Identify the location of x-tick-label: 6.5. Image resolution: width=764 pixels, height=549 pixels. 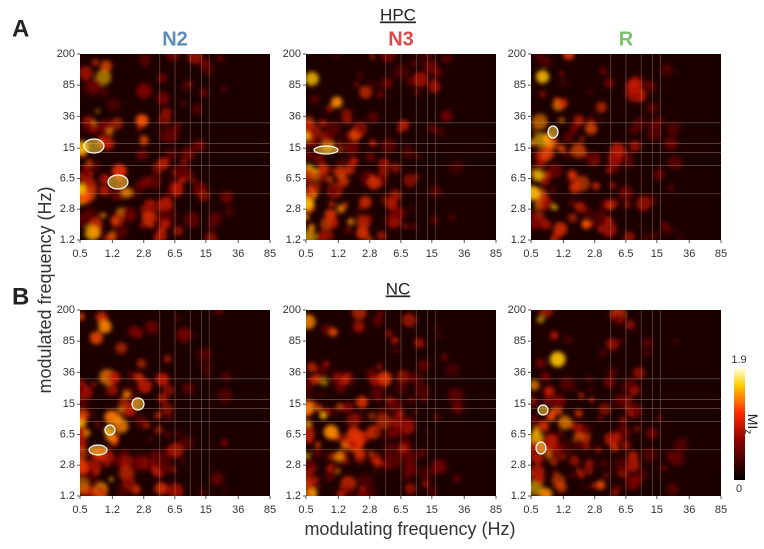
(625, 254).